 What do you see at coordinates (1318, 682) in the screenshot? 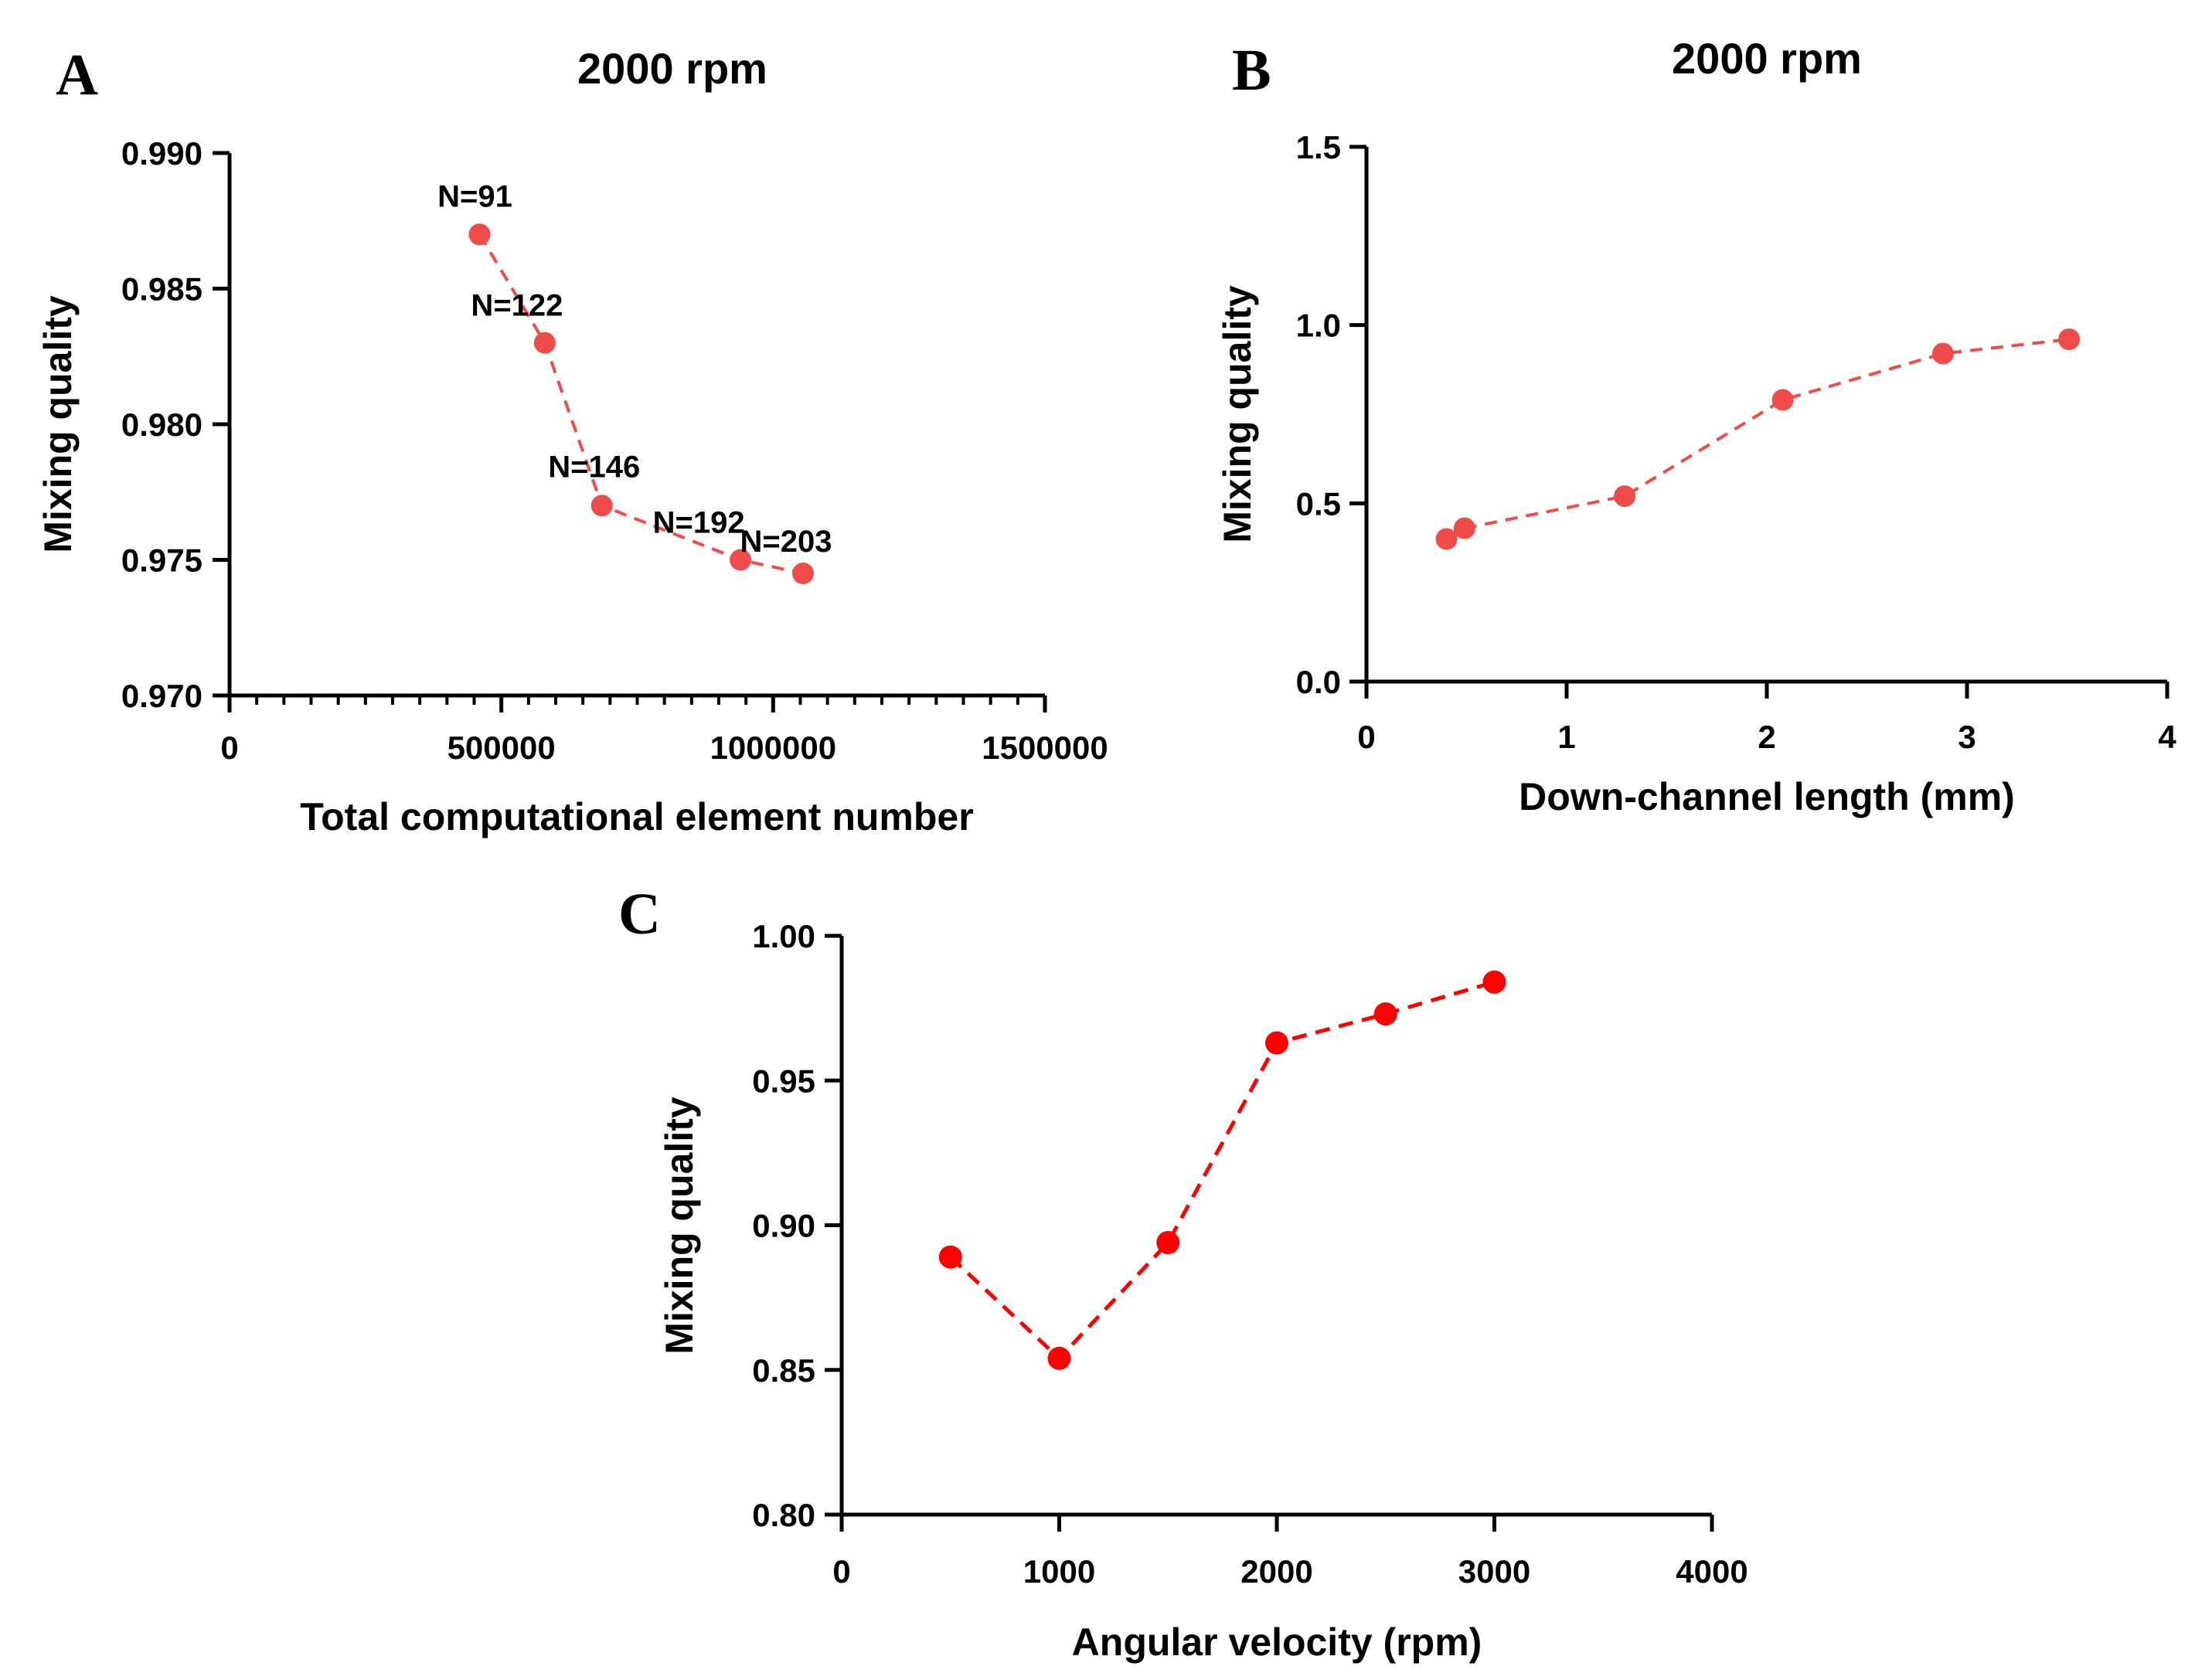
I see `y-tick-label: 0.0` at bounding box center [1318, 682].